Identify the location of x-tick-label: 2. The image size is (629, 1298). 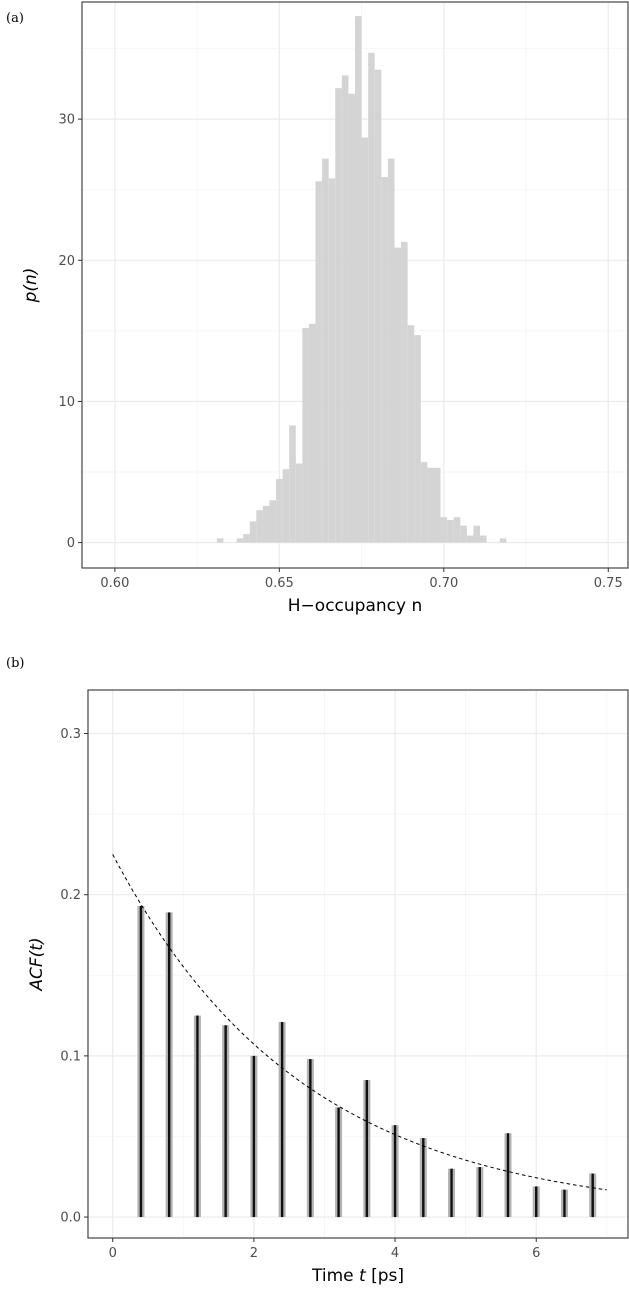
(254, 1253).